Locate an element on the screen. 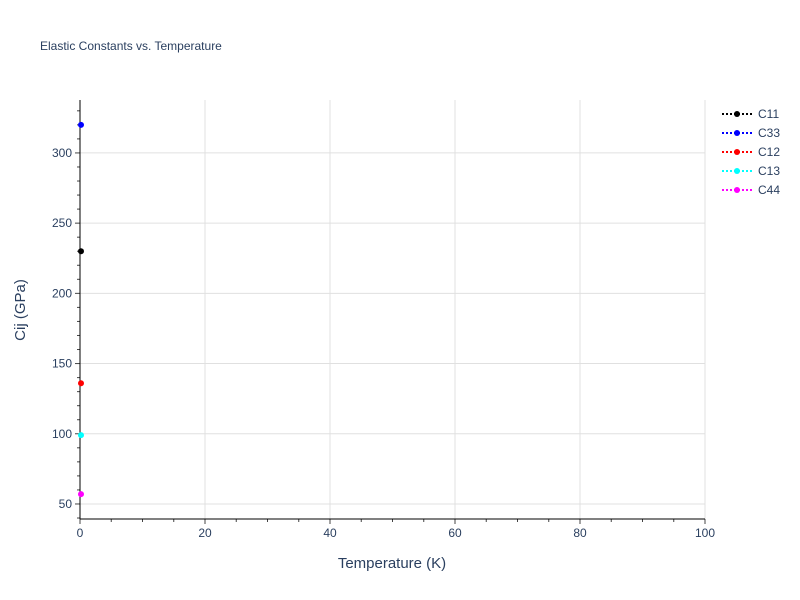 This screenshot has width=800, height=600. legend-item-c13: C13 is located at coordinates (751, 171).